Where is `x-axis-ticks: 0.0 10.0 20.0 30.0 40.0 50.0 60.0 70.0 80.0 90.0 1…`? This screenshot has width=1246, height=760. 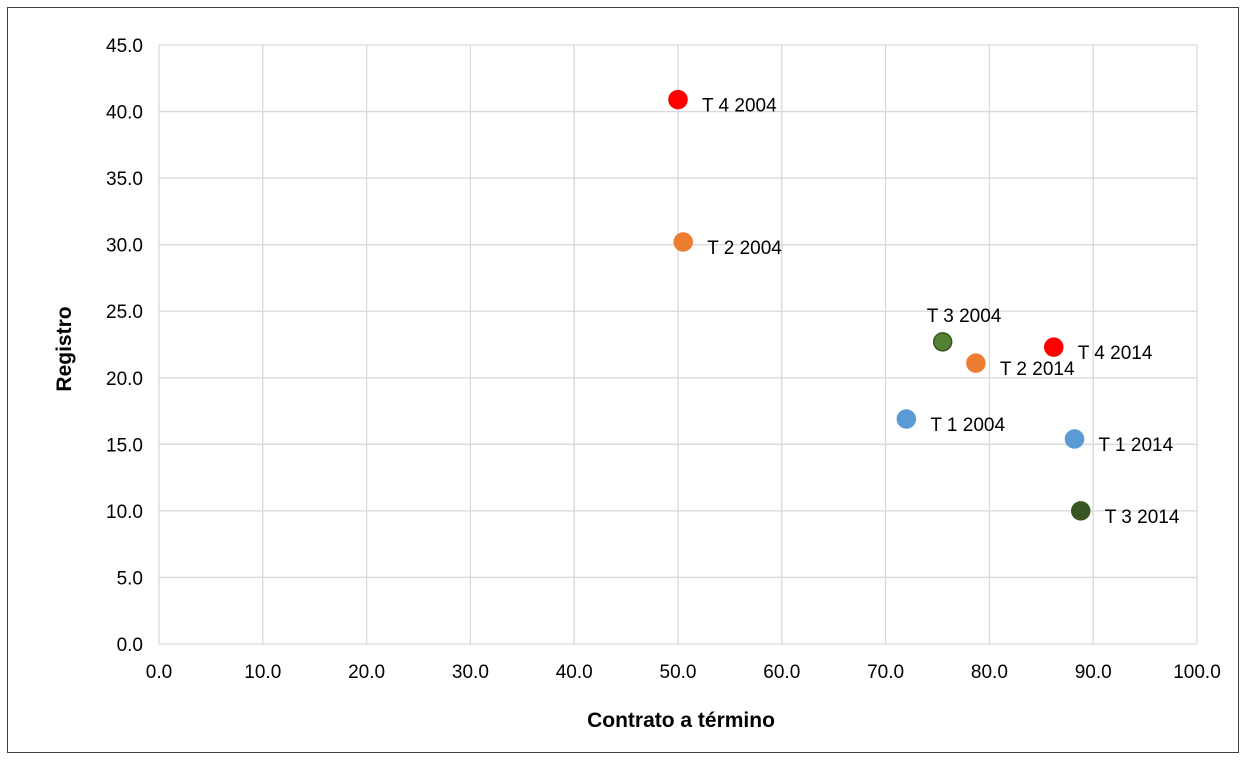
x-axis-ticks: 0.0 10.0 20.0 30.0 40.0 50.0 60.0 70.0 80.0 90.0 1… is located at coordinates (683, 672).